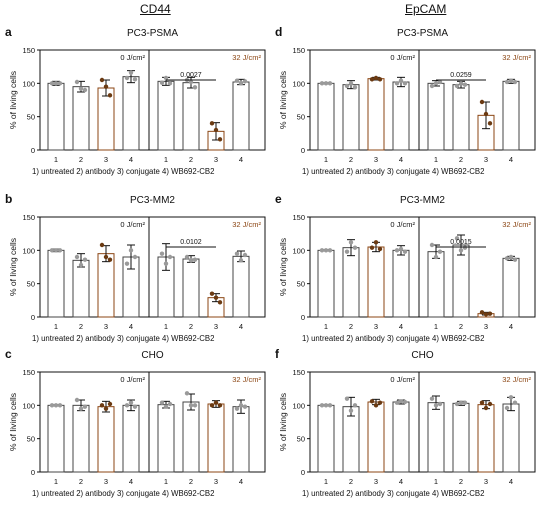  What do you see at coordinates (81, 481) in the screenshot?
I see `panel-c-xlabel-1: 2` at bounding box center [81, 481].